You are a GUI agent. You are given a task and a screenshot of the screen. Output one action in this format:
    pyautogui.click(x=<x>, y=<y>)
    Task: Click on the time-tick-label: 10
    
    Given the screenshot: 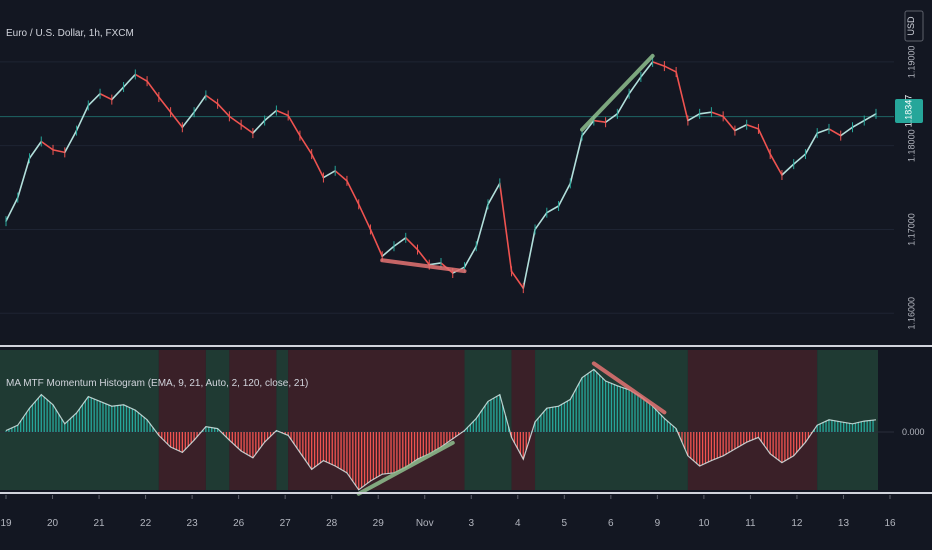 What is the action you would take?
    pyautogui.click(x=704, y=523)
    